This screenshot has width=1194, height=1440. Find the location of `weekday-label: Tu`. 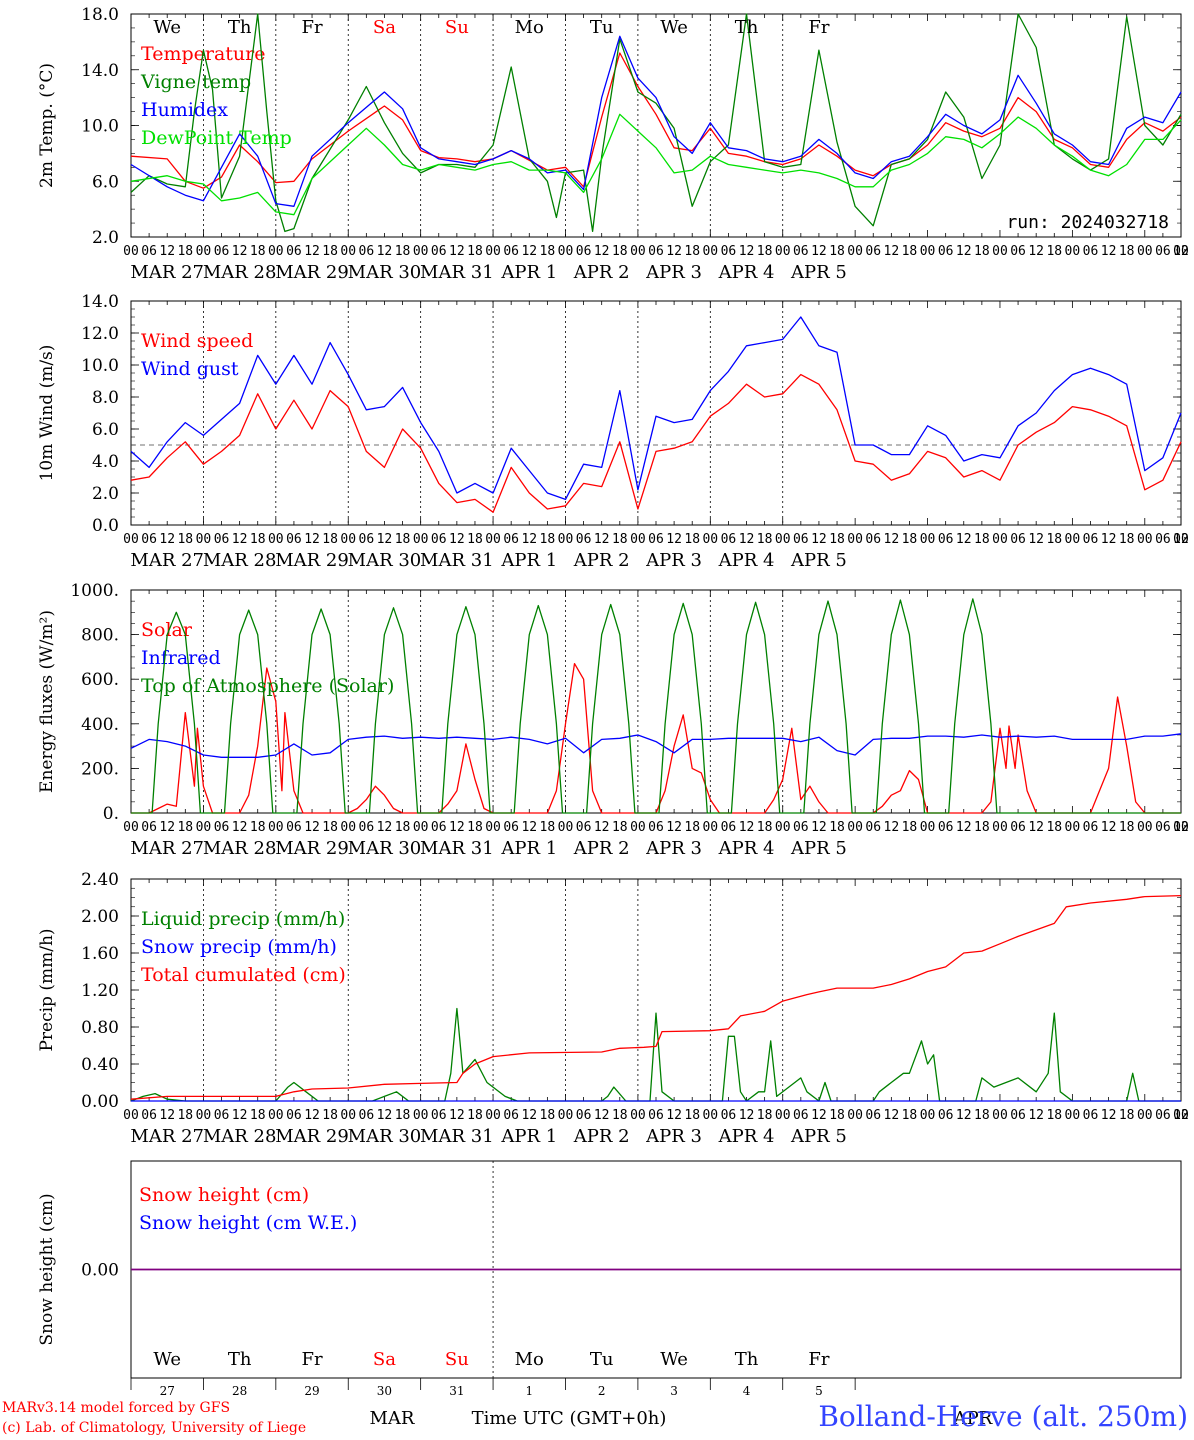

weekday-label: Tu is located at coordinates (602, 27).